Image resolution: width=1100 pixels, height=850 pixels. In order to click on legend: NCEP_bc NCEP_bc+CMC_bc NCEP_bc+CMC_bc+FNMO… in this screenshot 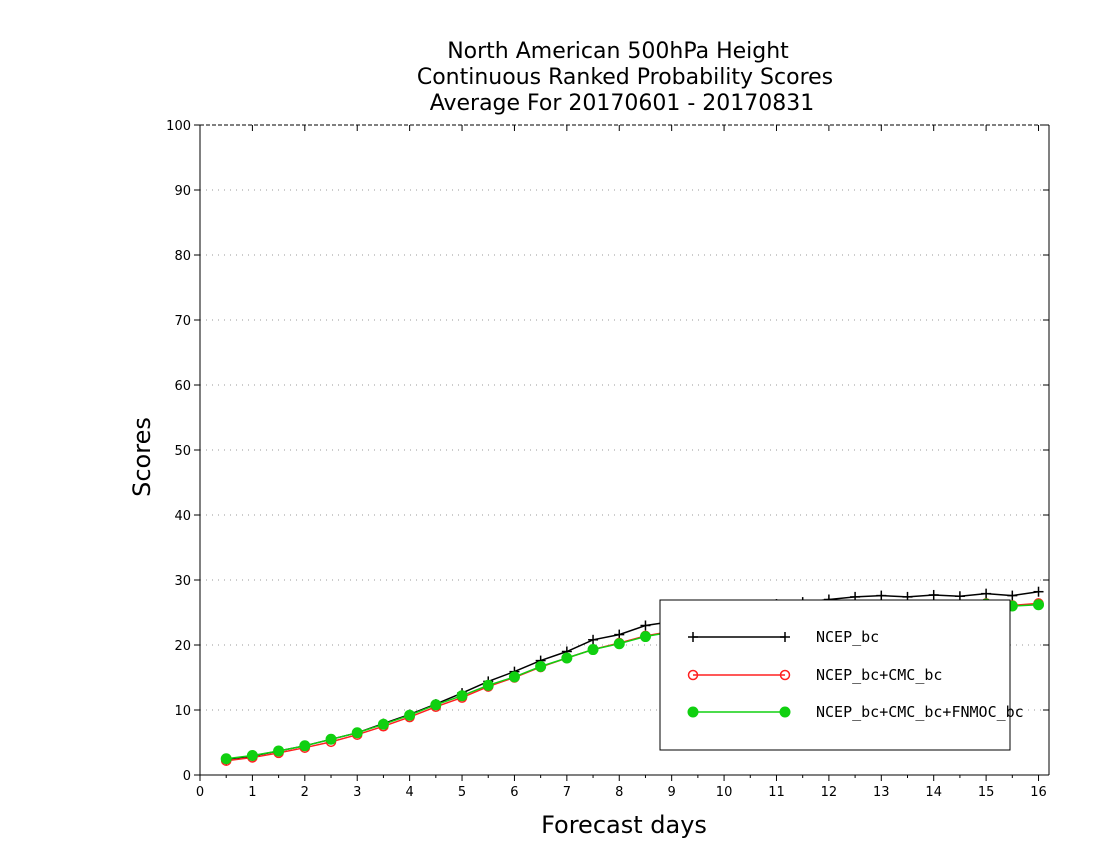, I will do `click(841, 675)`.